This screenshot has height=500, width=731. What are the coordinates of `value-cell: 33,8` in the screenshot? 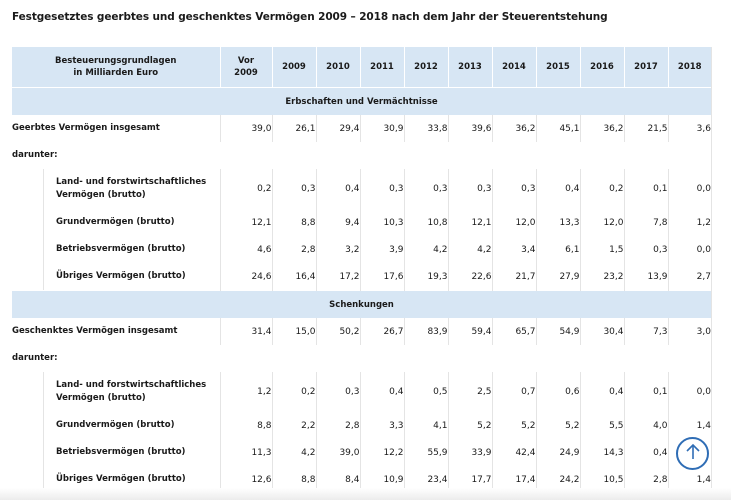 It's located at (425, 128).